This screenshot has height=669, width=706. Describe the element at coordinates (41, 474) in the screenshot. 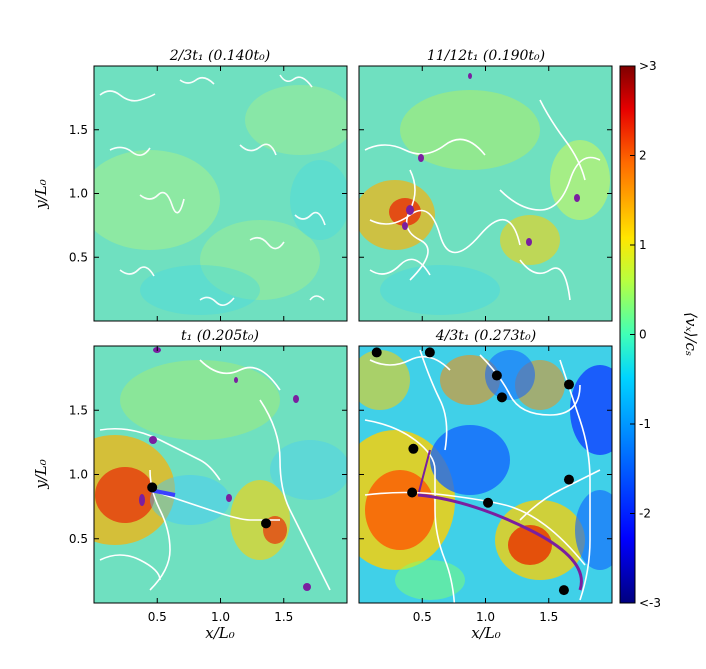

I see `panel-3-ylabel: y/L₀` at that location.